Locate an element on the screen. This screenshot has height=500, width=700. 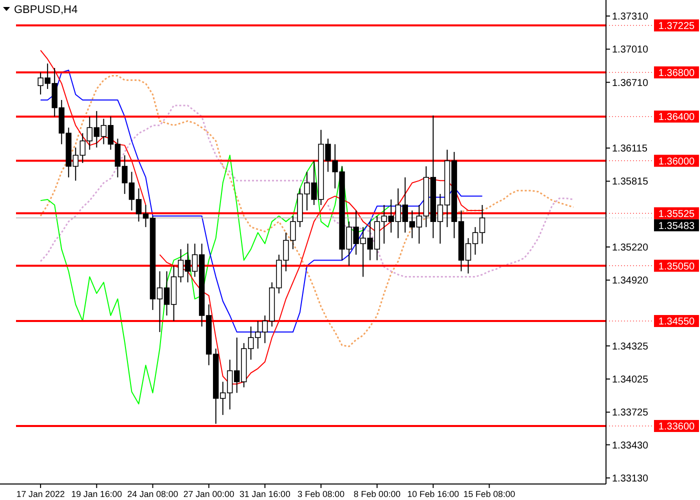
y-tick-label: 1.37010 is located at coordinates (630, 50).